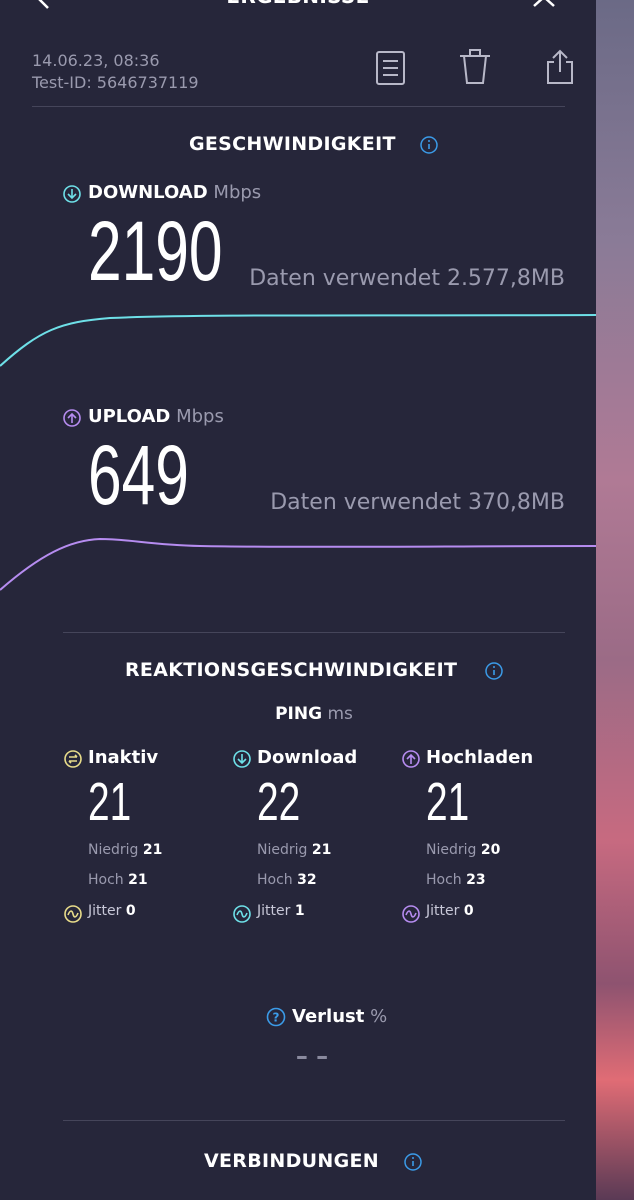  I want to click on loss-label: Verlust, so click(328, 1016).